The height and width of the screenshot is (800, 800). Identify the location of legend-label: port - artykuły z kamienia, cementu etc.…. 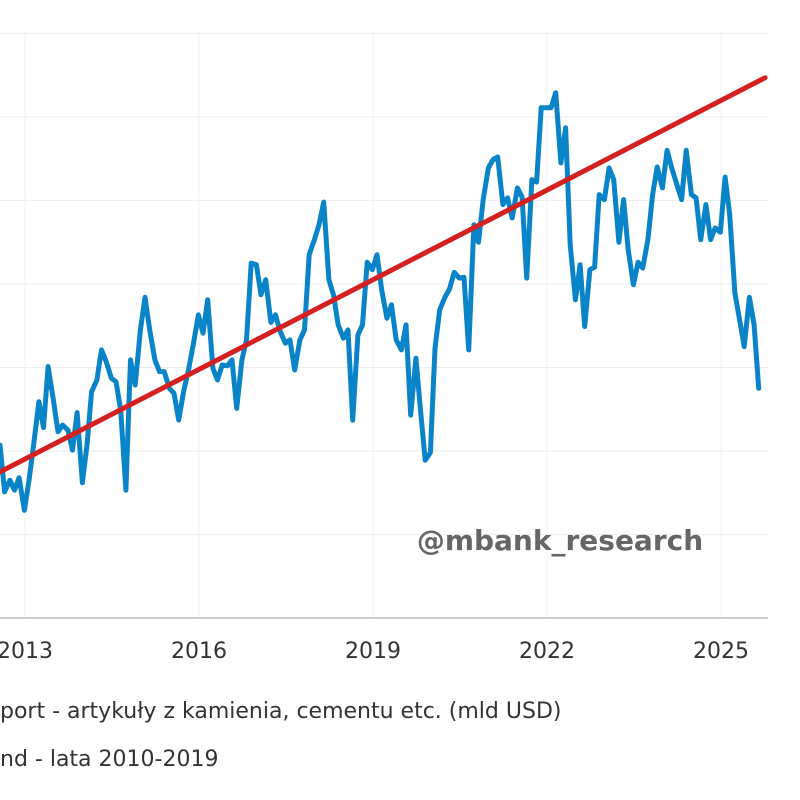
(280, 711).